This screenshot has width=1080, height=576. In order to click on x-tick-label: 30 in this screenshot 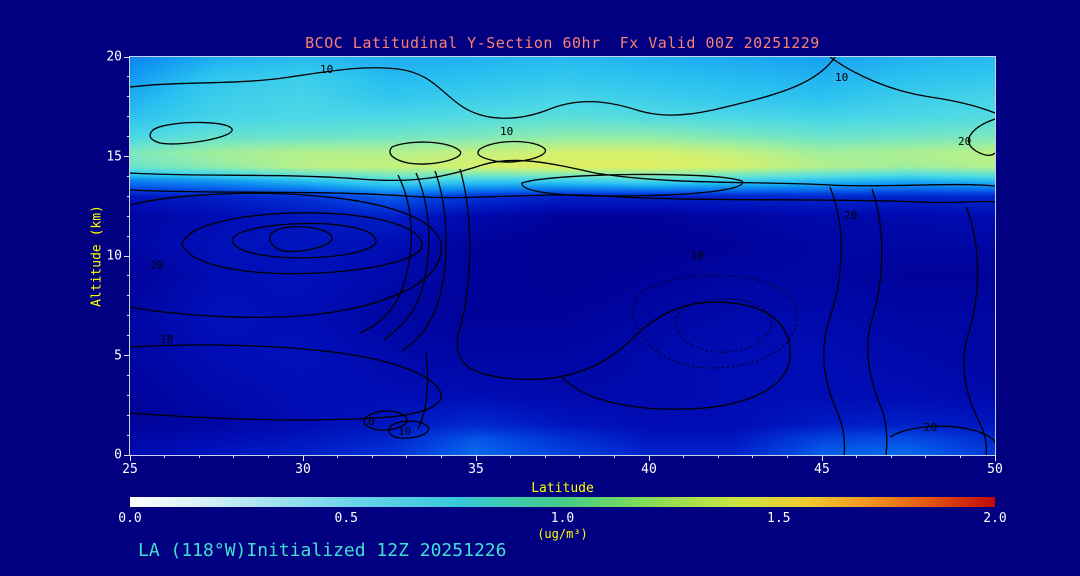, I will do `click(303, 469)`.